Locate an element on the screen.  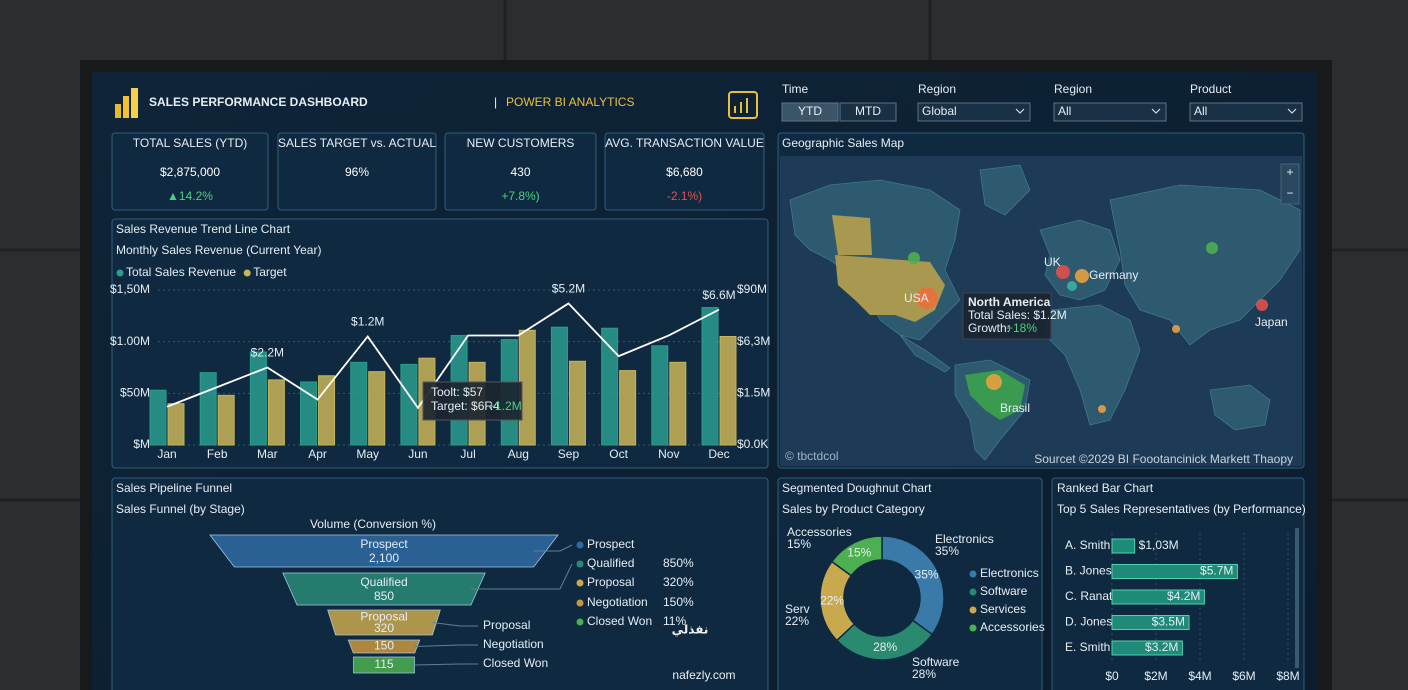
x-tick-label: $2M is located at coordinates (1155, 676).